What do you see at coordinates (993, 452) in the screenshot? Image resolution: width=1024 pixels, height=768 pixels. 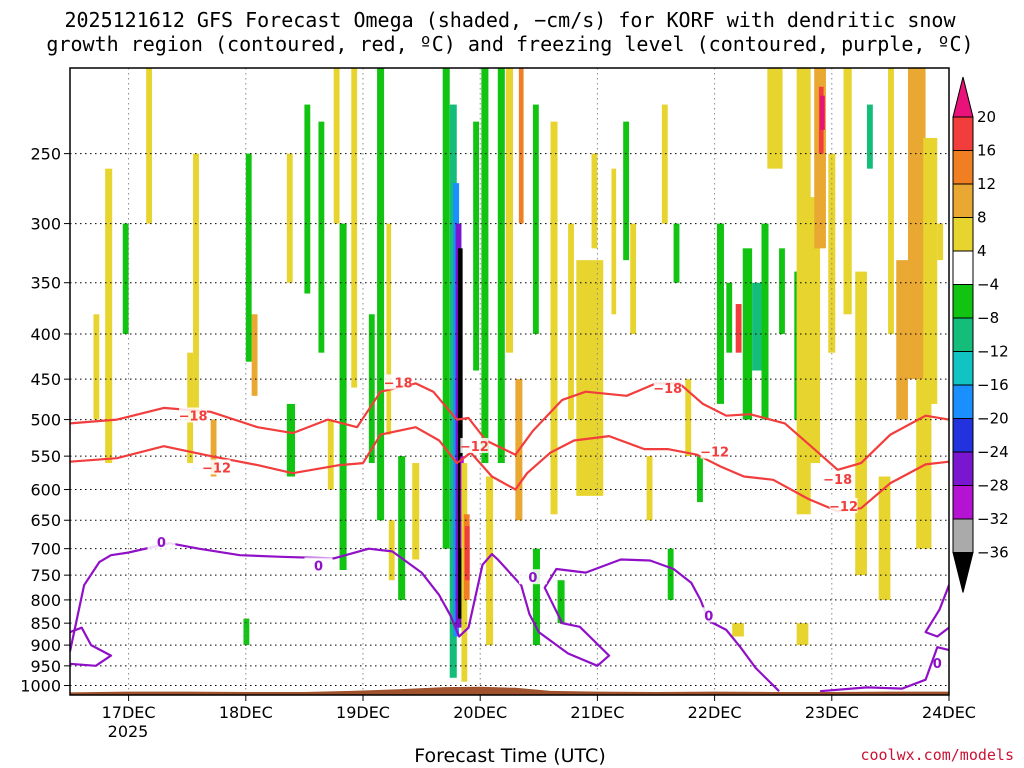 I see `colorbar-tick-label: −24` at bounding box center [993, 452].